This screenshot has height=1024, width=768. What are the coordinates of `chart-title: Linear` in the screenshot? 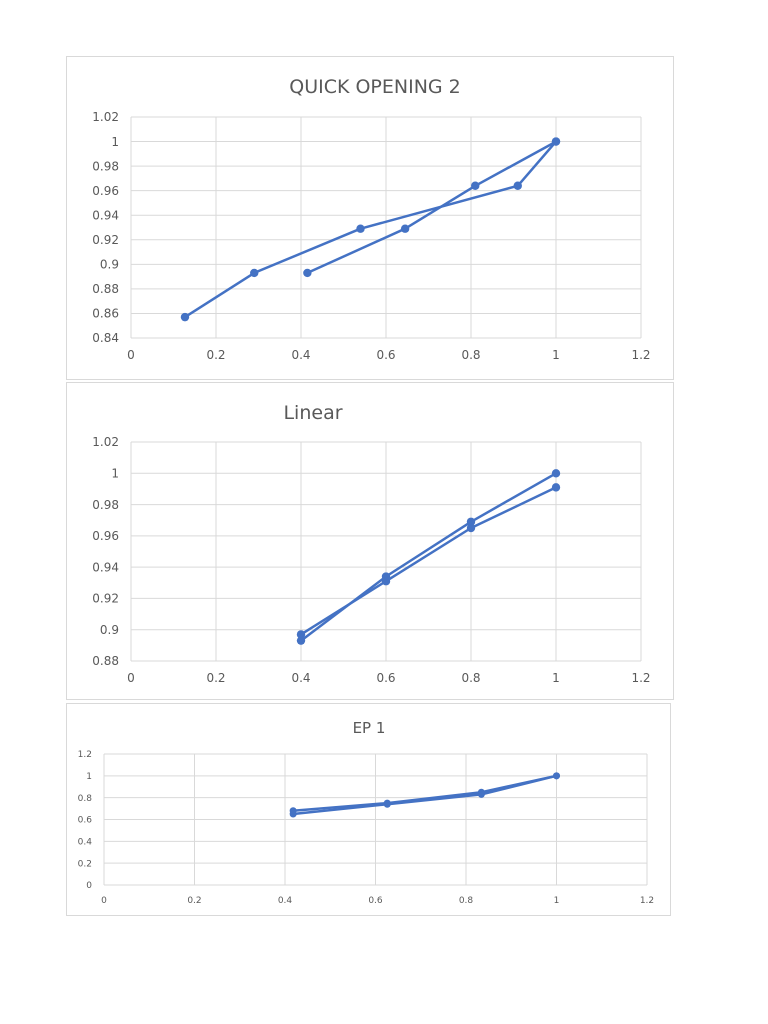 It's located at (312, 413).